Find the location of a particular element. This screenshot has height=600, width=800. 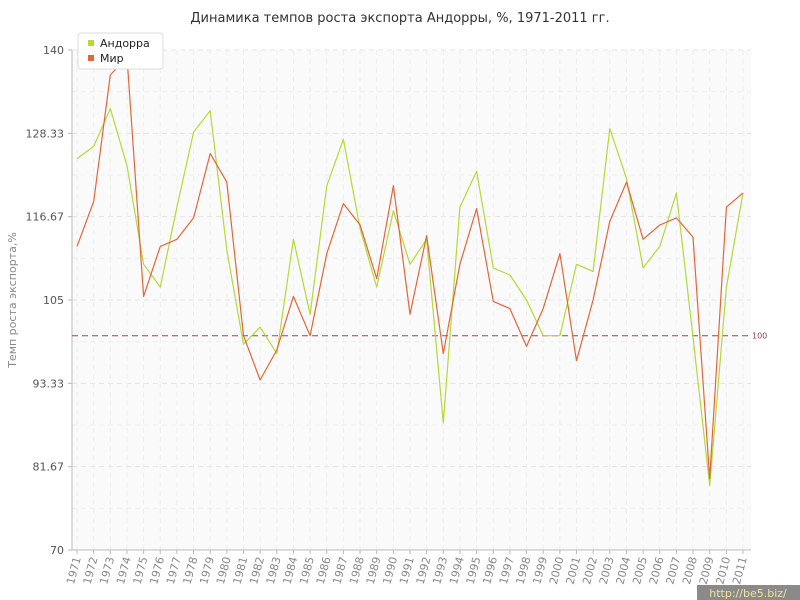

y-axis-ticks: 70 81.67 93.33 105 116.67 128.33 140 is located at coordinates (49, 300).